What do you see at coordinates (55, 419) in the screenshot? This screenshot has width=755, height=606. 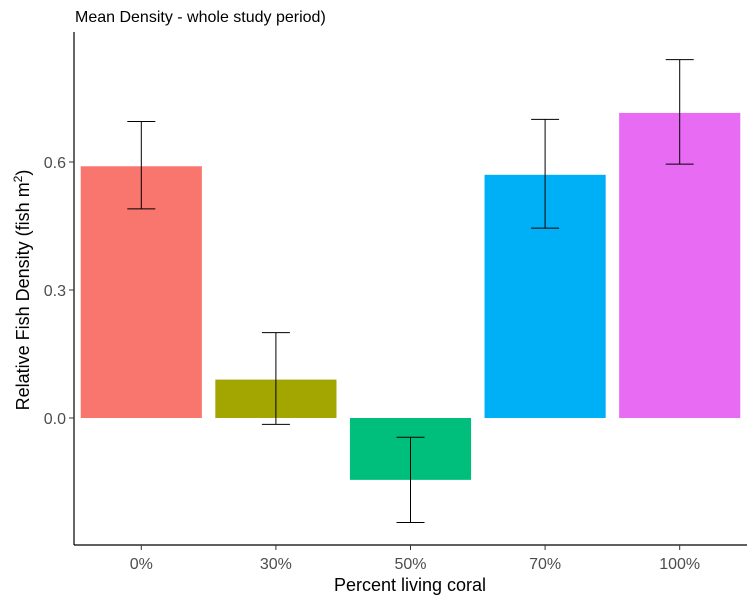 I see `y-tick-label: 0.0` at bounding box center [55, 419].